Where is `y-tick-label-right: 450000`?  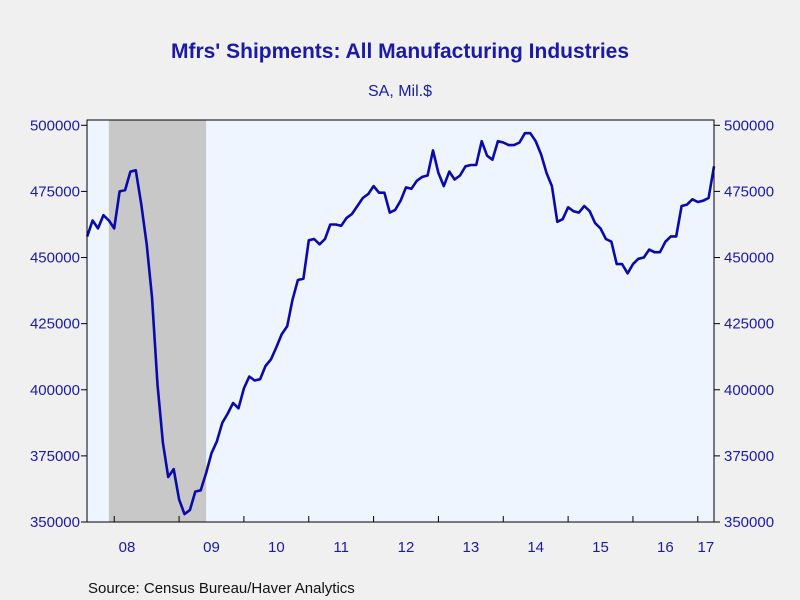
y-tick-label-right: 450000 is located at coordinates (749, 258).